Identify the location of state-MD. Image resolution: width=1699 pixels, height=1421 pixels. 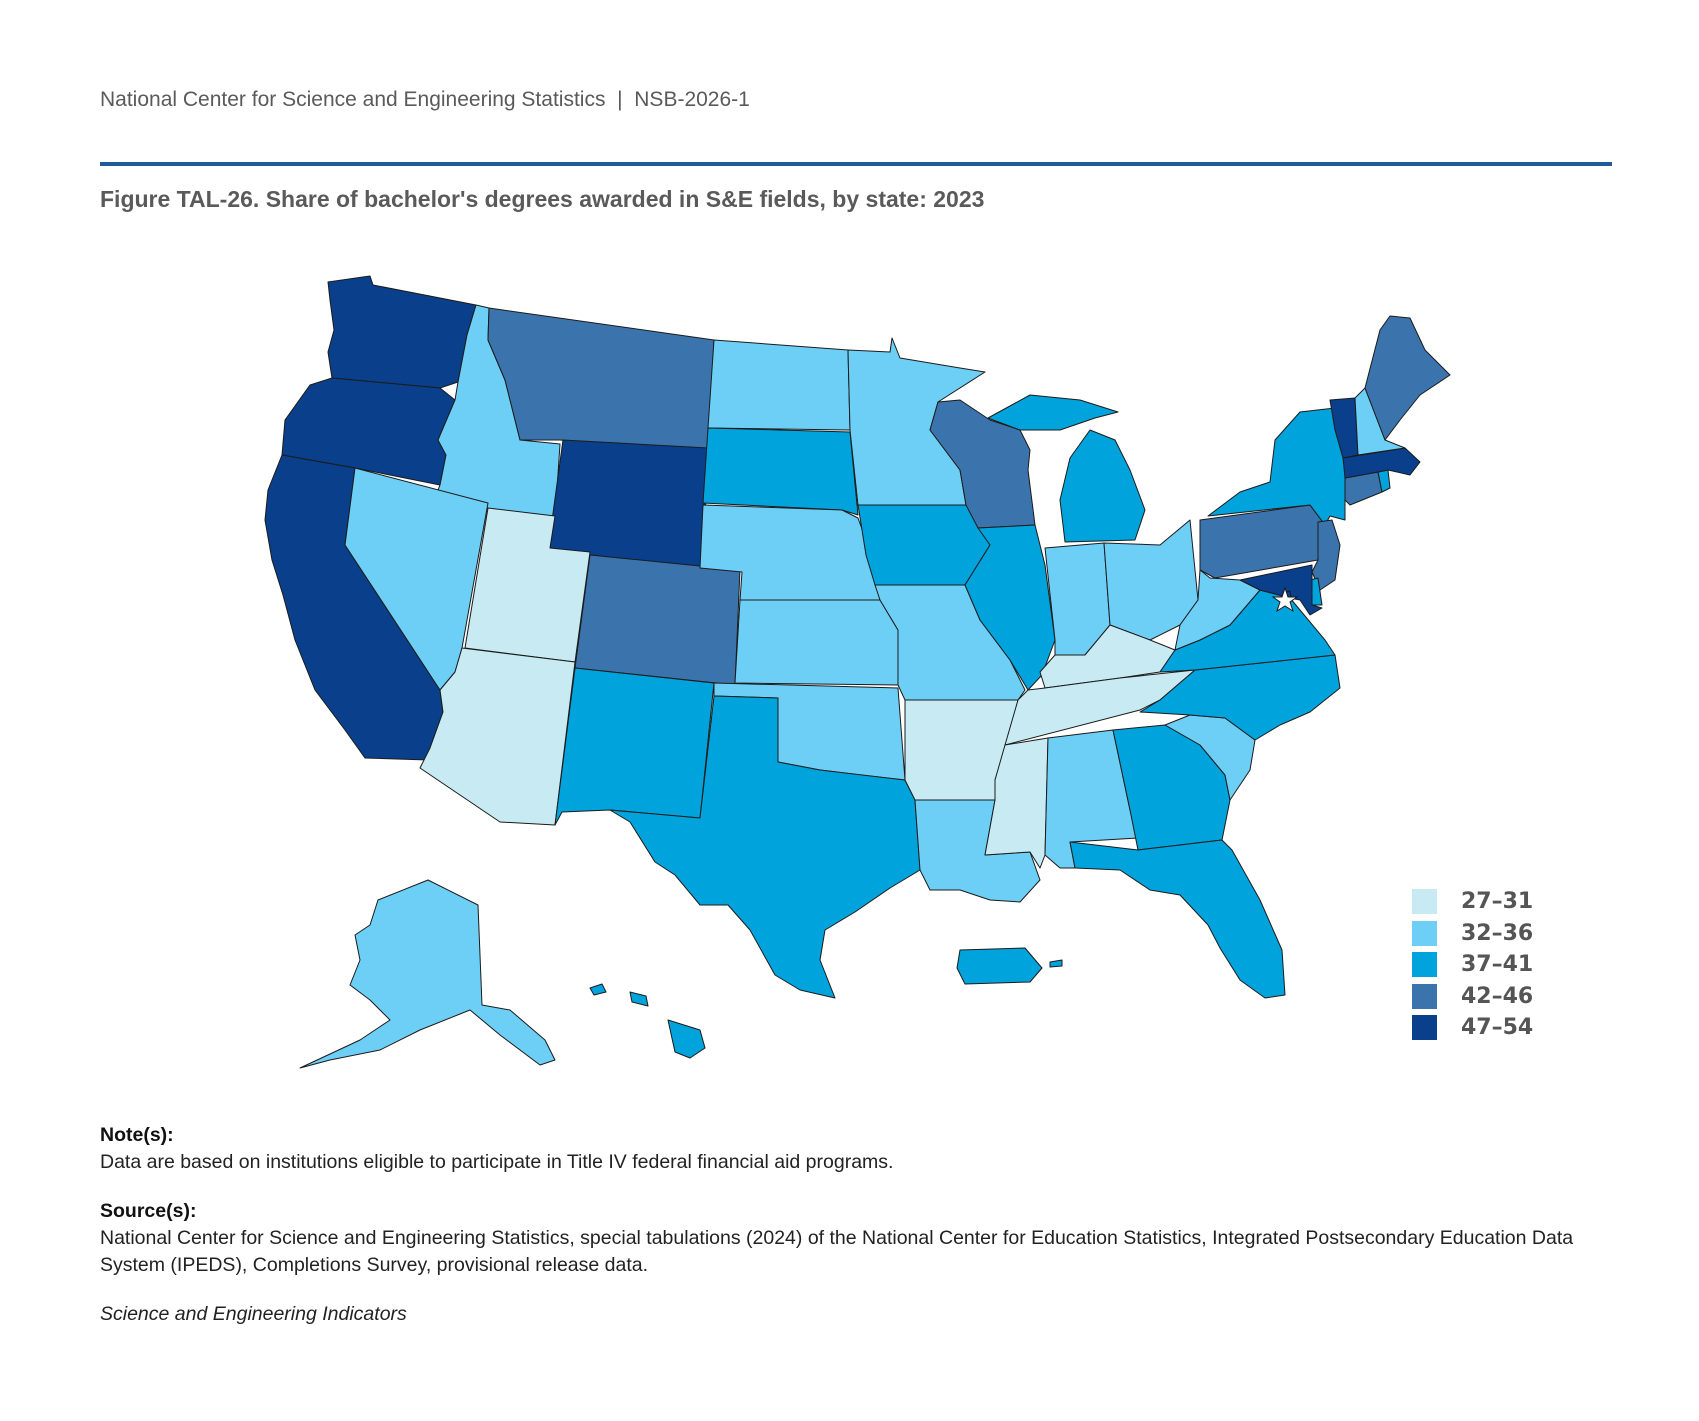
(1281, 590).